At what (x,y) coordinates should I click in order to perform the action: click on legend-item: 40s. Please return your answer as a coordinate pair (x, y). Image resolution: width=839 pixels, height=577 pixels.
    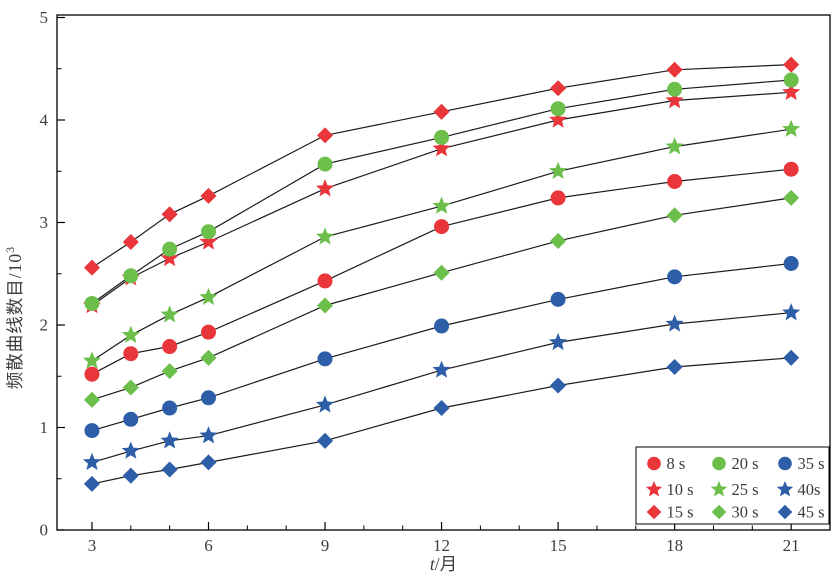
    Looking at the image, I should click on (798, 489).